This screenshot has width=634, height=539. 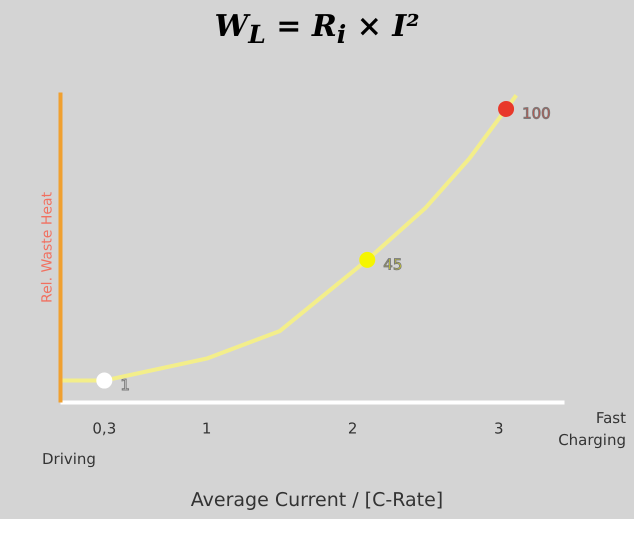 I want to click on data-label: 45, so click(x=392, y=264).